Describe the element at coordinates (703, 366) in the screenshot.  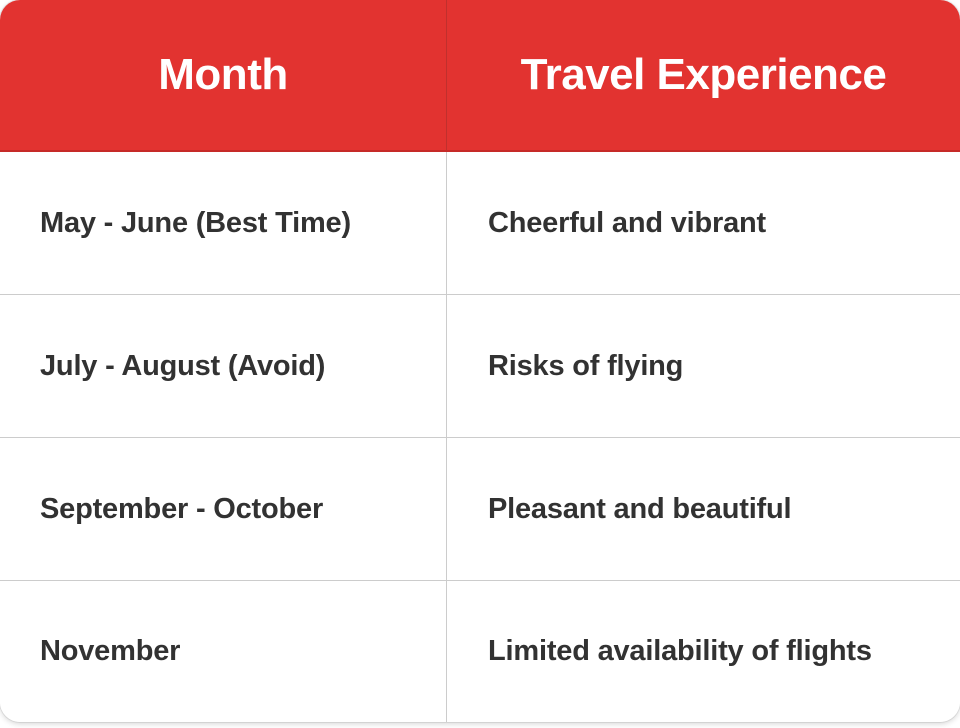
I see `cell-travel-experience: Risks of flying` at that location.